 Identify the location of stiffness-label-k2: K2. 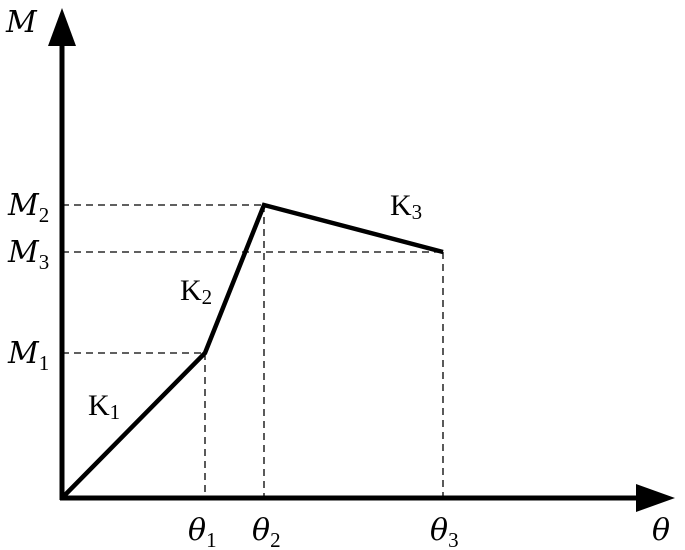
(196, 291).